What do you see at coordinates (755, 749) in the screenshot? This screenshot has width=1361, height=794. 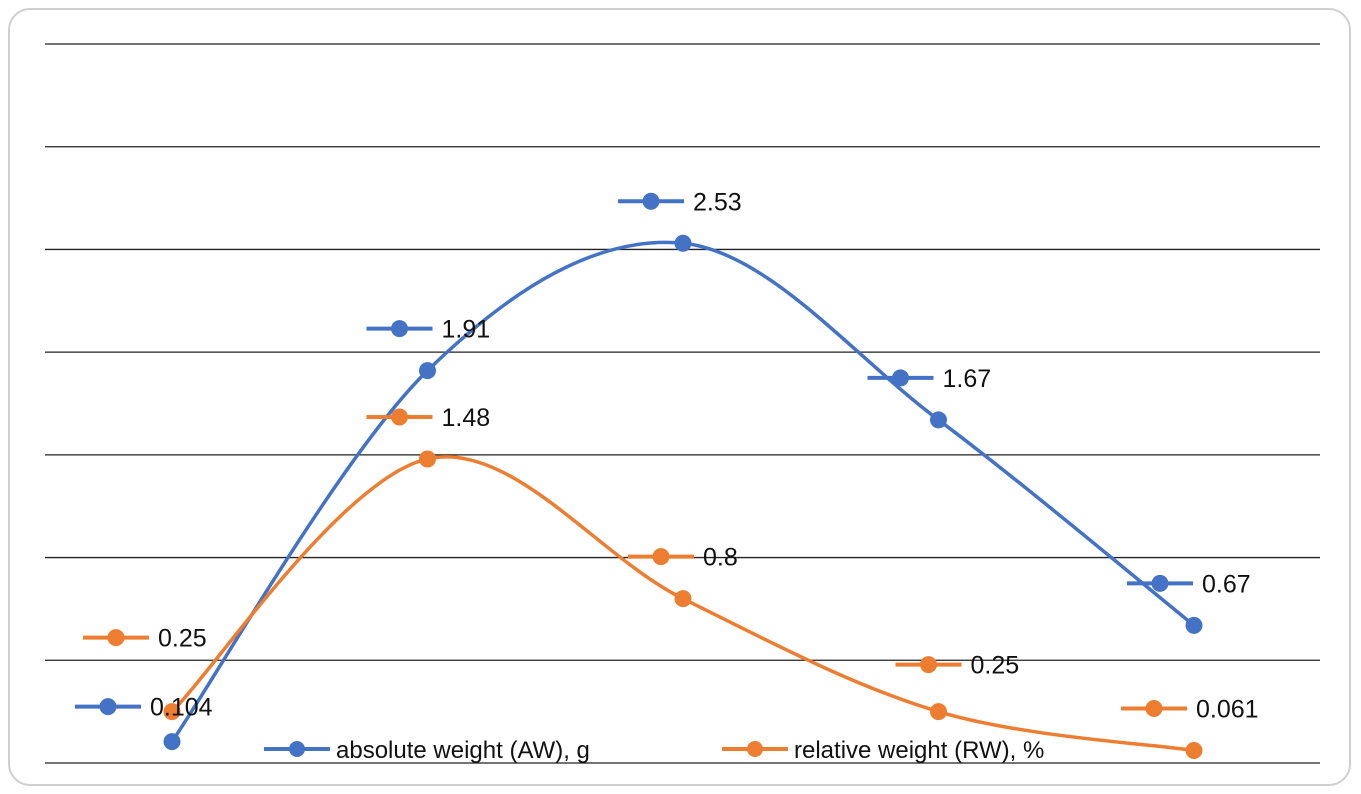 I see `legend-rw-marker-icon` at bounding box center [755, 749].